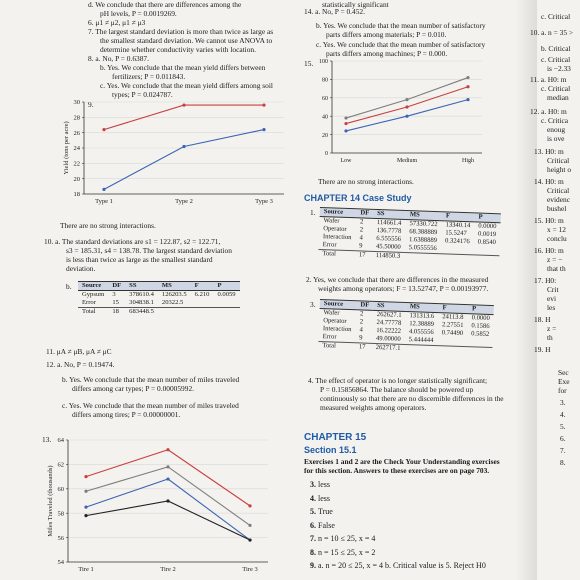 This screenshot has height=580, width=580. What do you see at coordinates (77, 164) in the screenshot?
I see `y-tick-label: 22` at bounding box center [77, 164].